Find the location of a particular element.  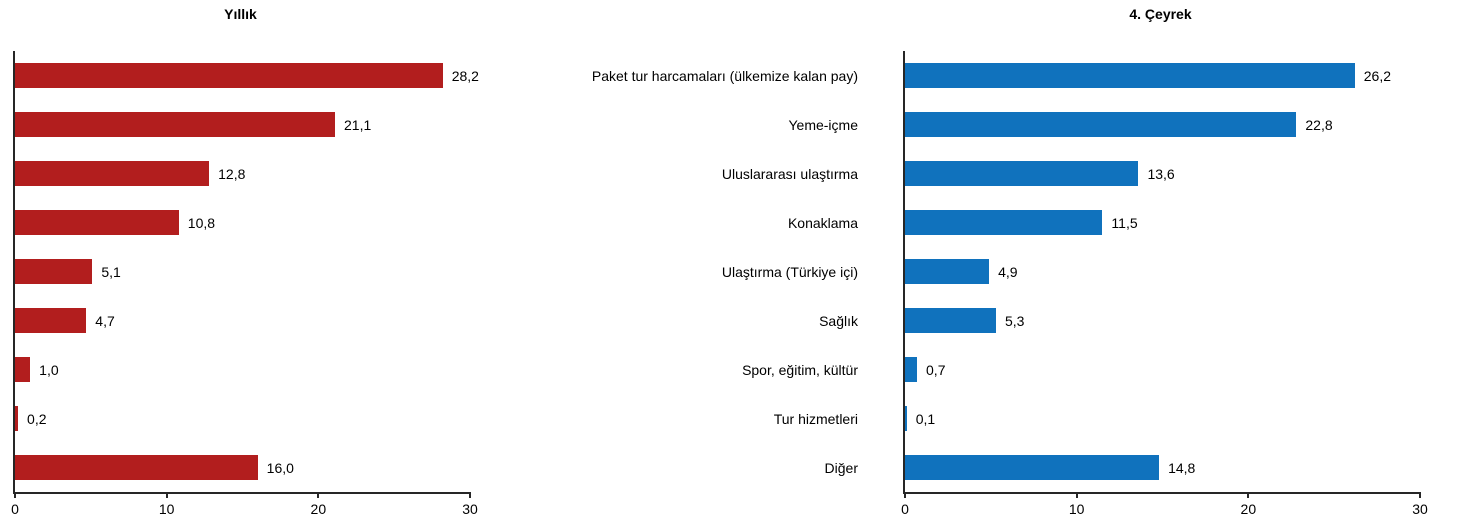

bar-row: 26,2 is located at coordinates (1162, 75).